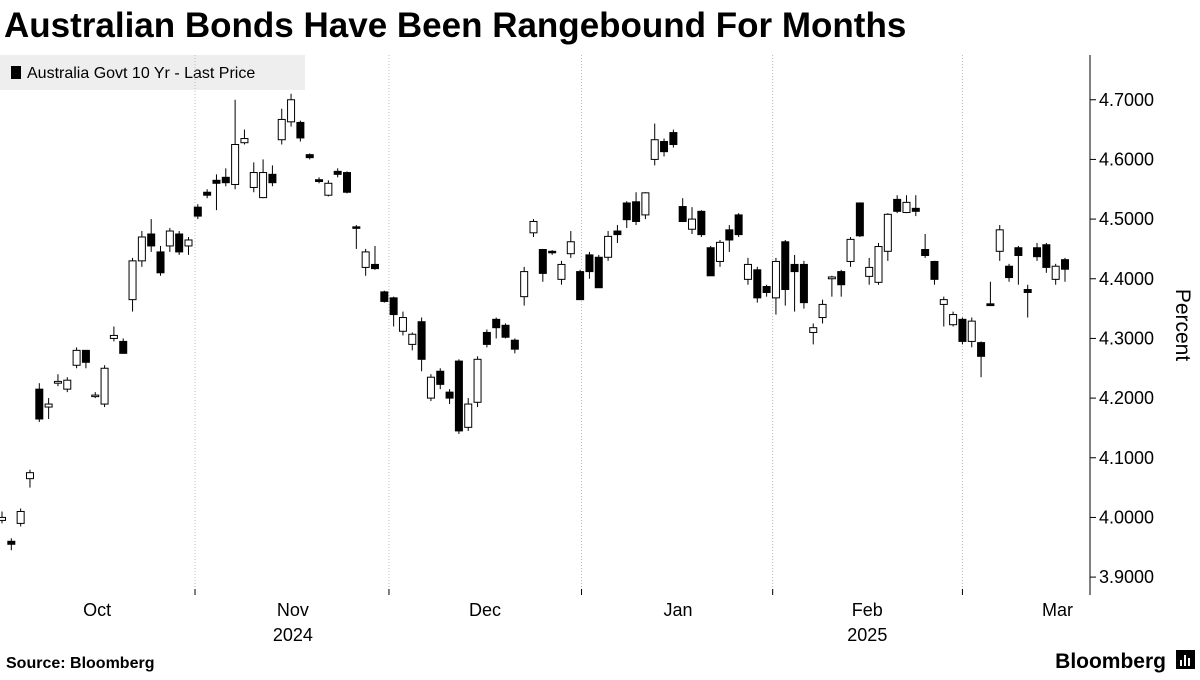  What do you see at coordinates (1126, 219) in the screenshot?
I see `y-tick-label: 4.5000` at bounding box center [1126, 219].